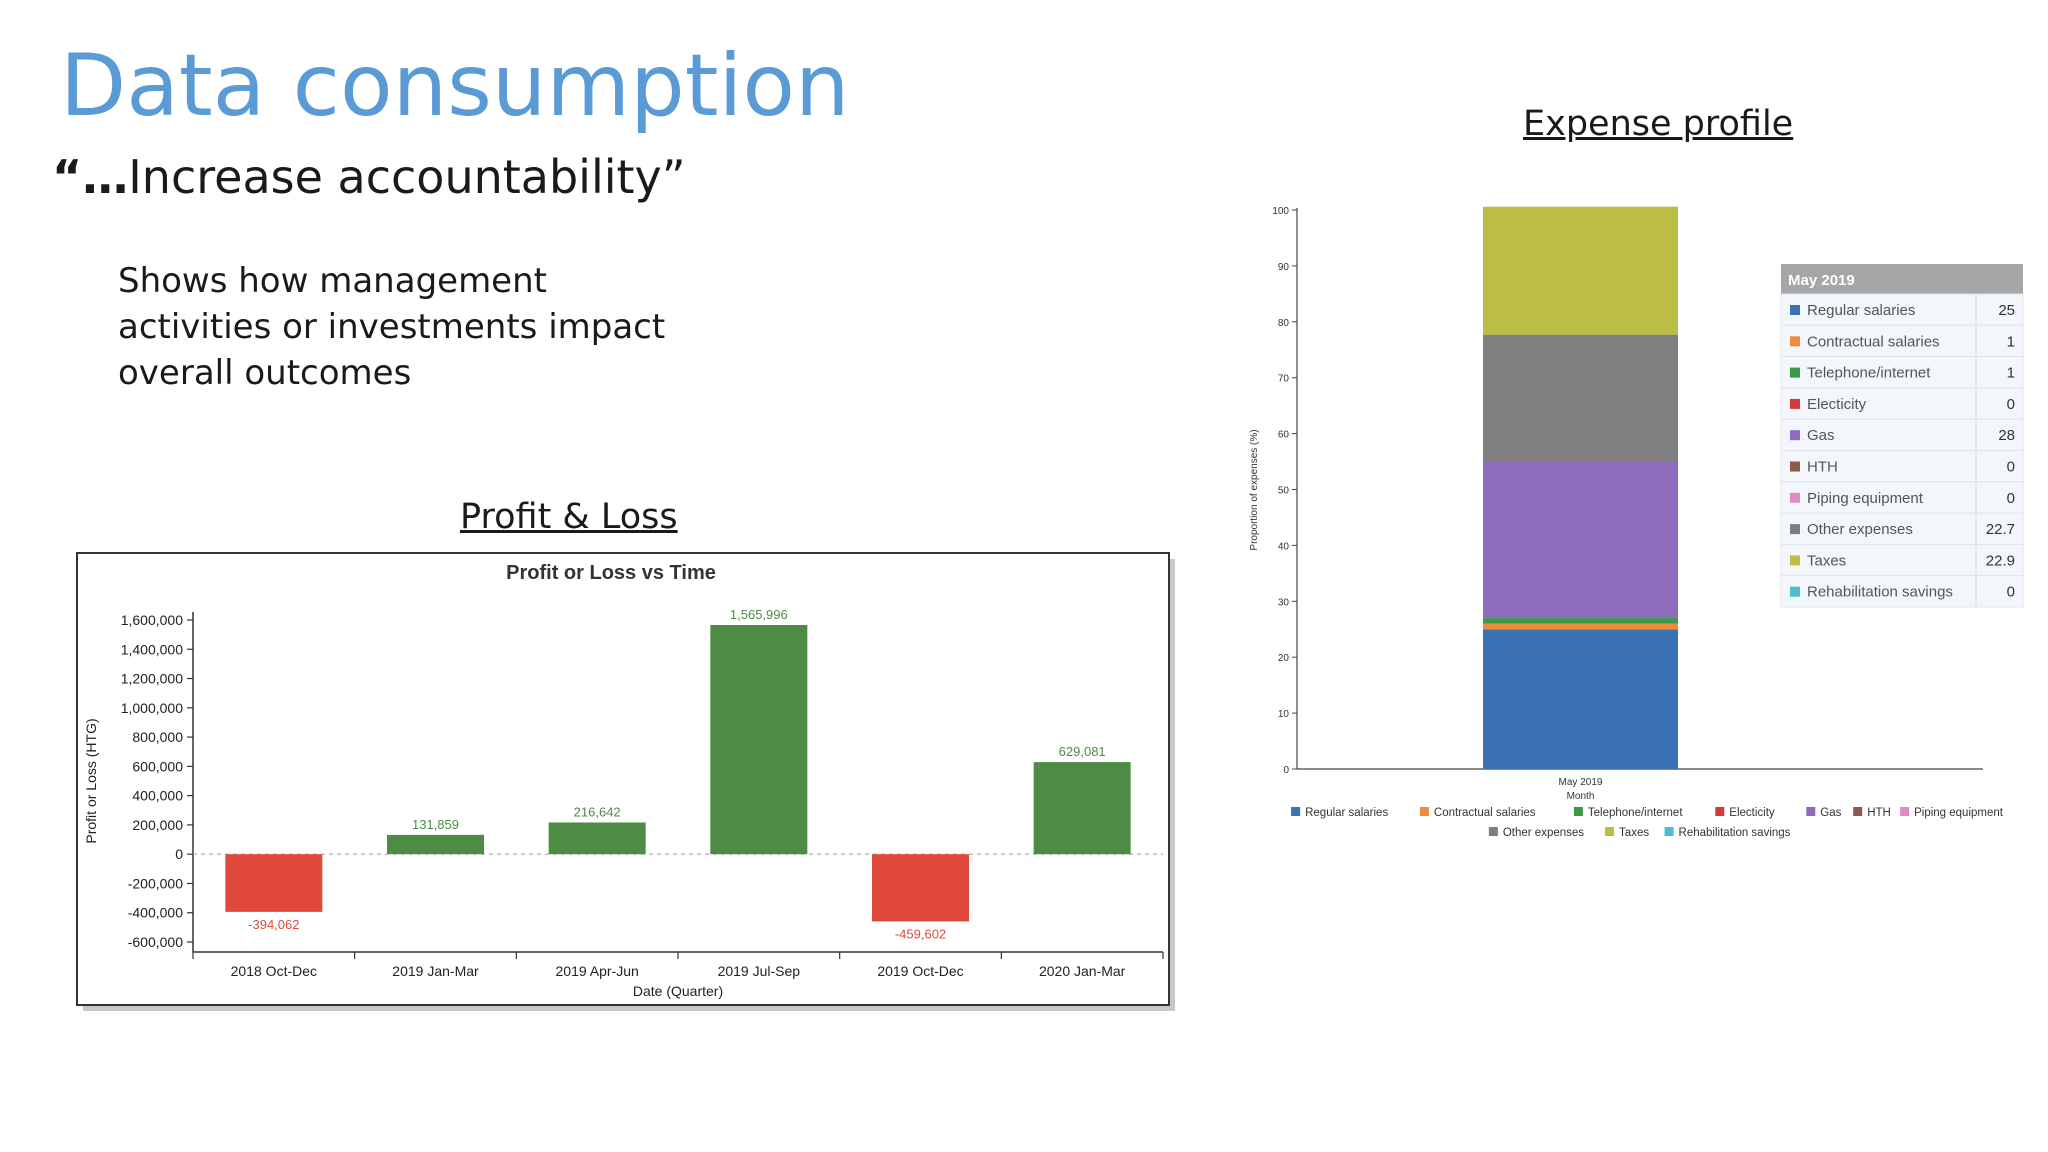  I want to click on tooltip-row-label: Telephone/internet, so click(1869, 373).